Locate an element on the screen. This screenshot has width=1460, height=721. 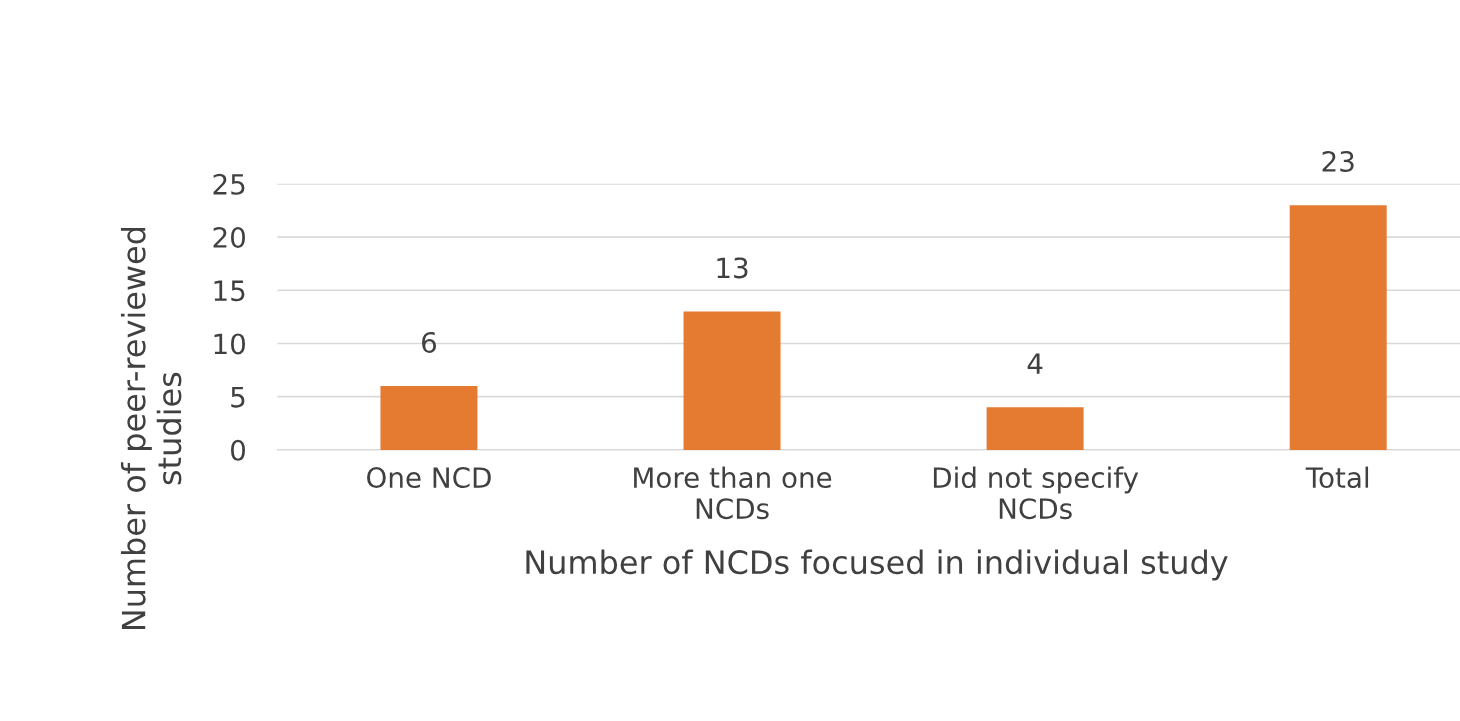
data-label: 23 is located at coordinates (1338, 161).